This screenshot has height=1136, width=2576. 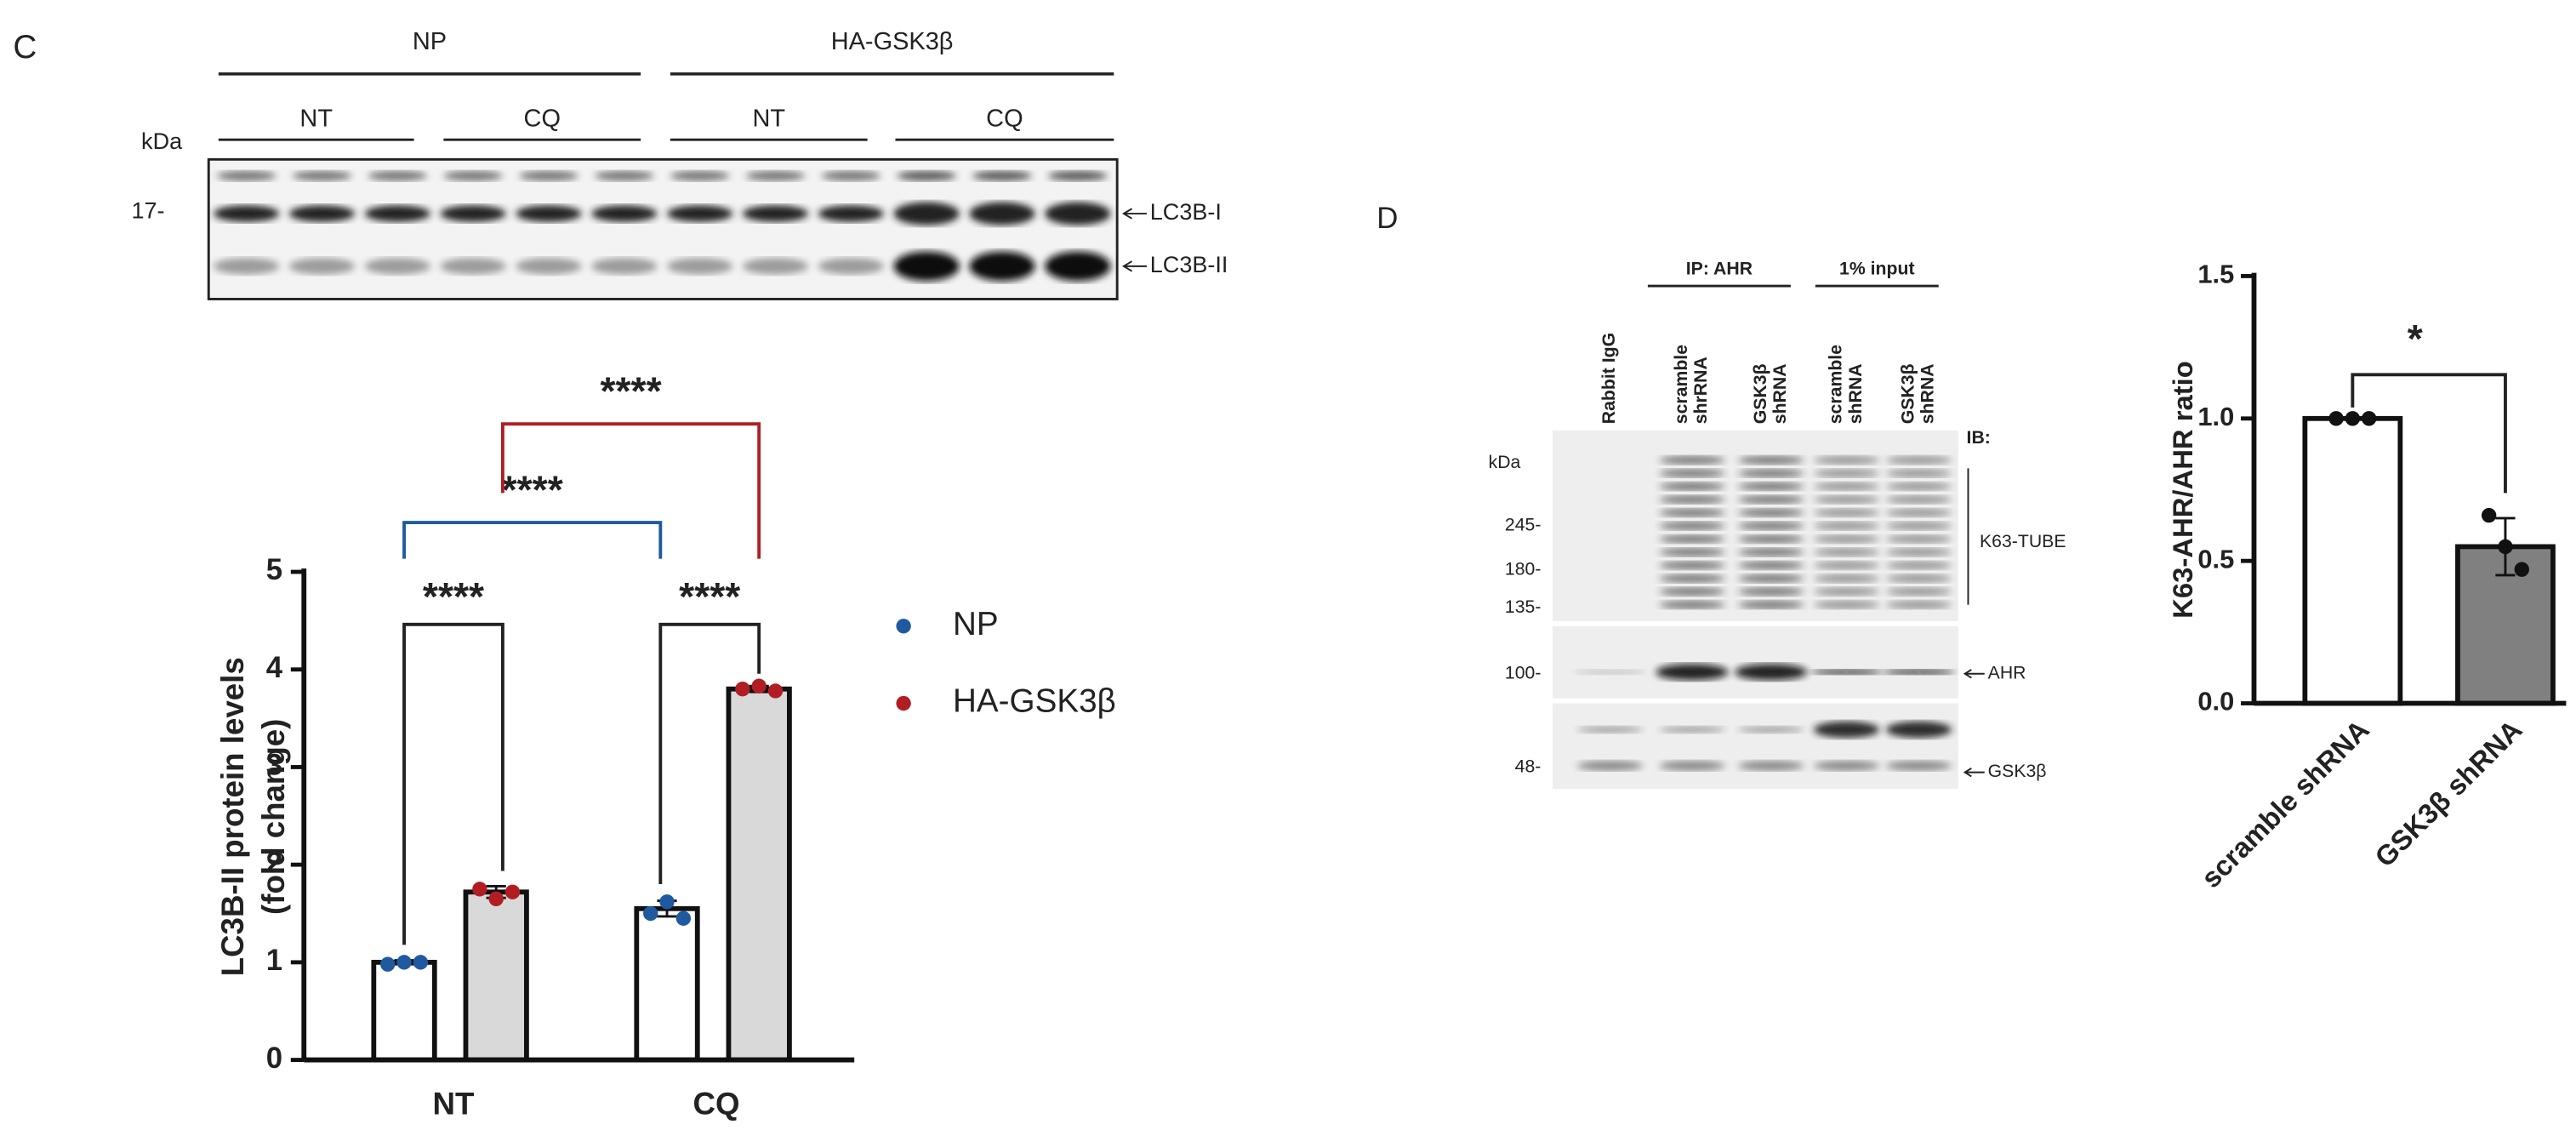 What do you see at coordinates (663, 228) in the screenshot?
I see `blot-c` at bounding box center [663, 228].